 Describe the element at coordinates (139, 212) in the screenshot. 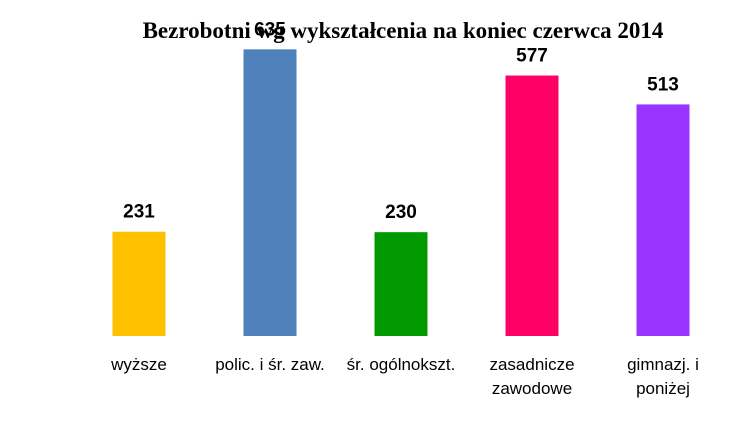

I see `data-label: 231` at that location.